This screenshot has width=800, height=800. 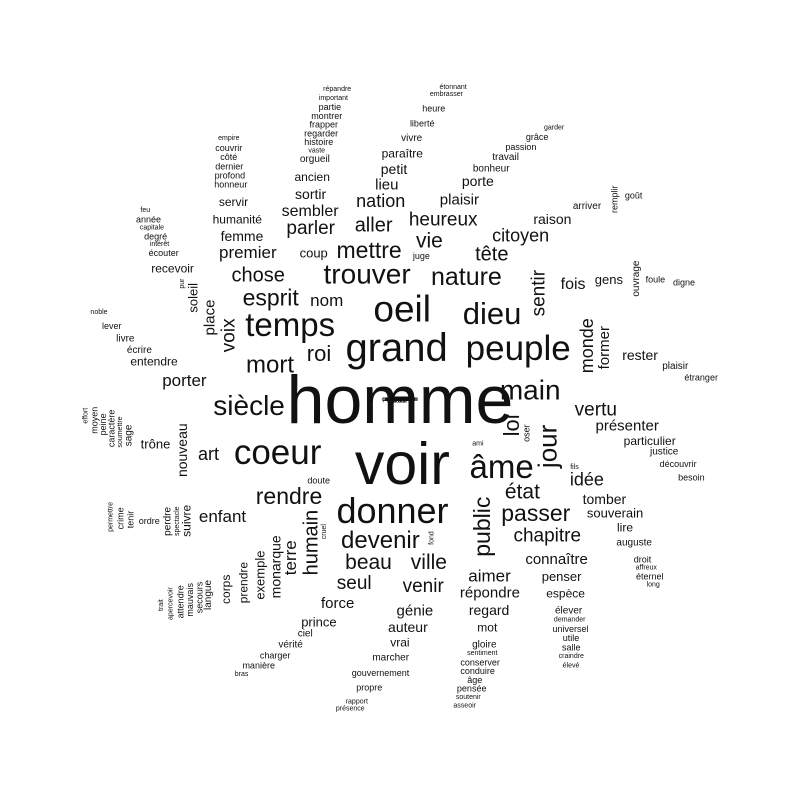 What do you see at coordinates (571, 666) in the screenshot?
I see `word-élevé: élevé` at bounding box center [571, 666].